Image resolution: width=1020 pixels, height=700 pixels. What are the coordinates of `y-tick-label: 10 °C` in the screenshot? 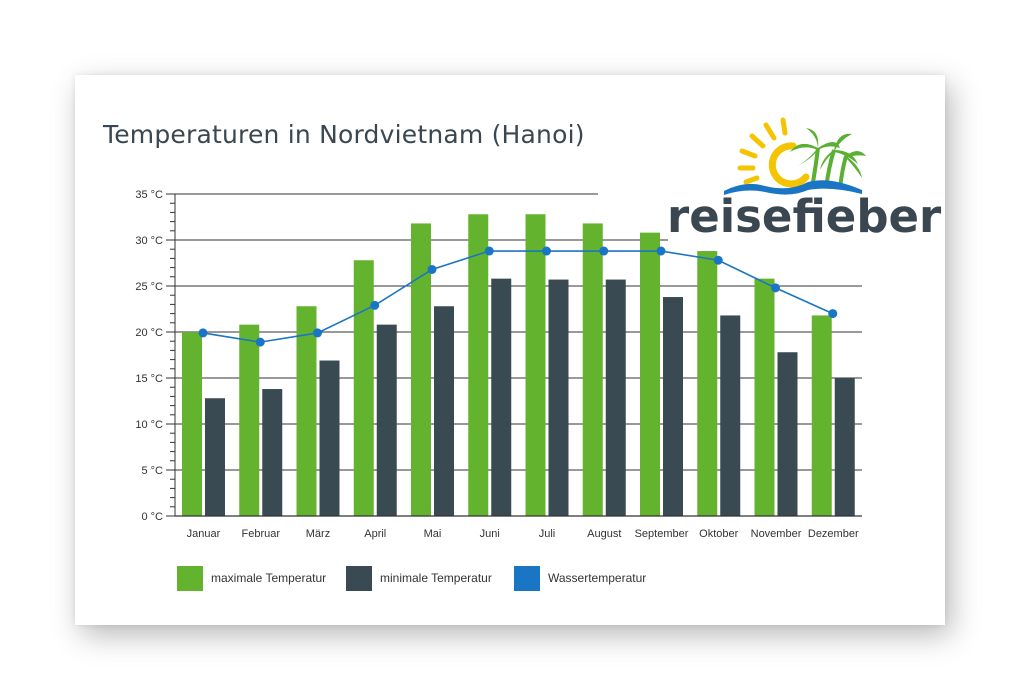 It's located at (149, 425).